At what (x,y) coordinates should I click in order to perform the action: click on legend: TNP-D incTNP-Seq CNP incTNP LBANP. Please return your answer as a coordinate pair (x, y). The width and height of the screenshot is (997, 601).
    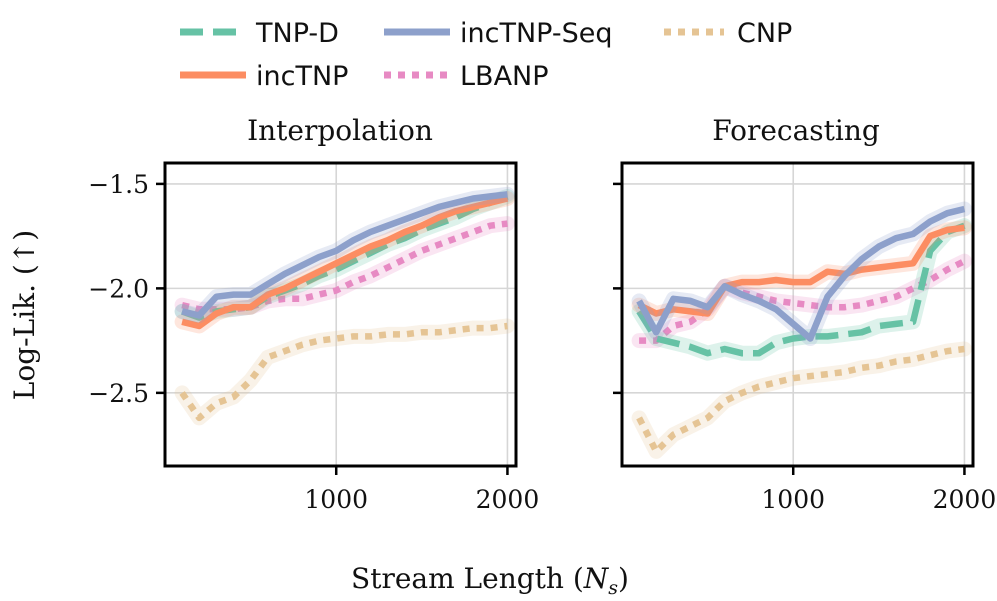
    Looking at the image, I should click on (486, 55).